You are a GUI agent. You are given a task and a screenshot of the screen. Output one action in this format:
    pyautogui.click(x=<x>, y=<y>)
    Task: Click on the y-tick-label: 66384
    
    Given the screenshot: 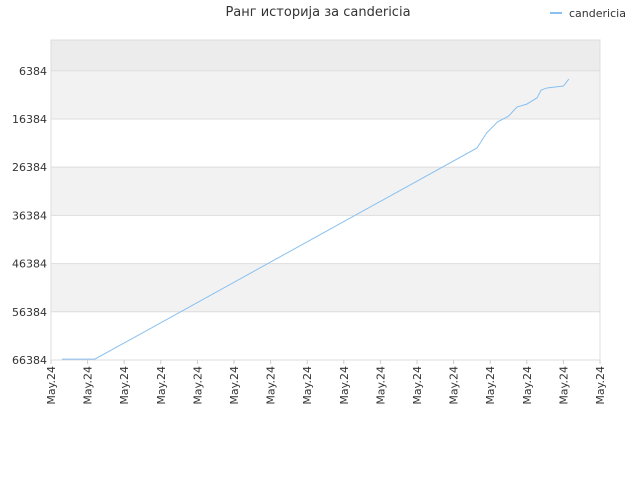 What is the action you would take?
    pyautogui.click(x=29, y=360)
    